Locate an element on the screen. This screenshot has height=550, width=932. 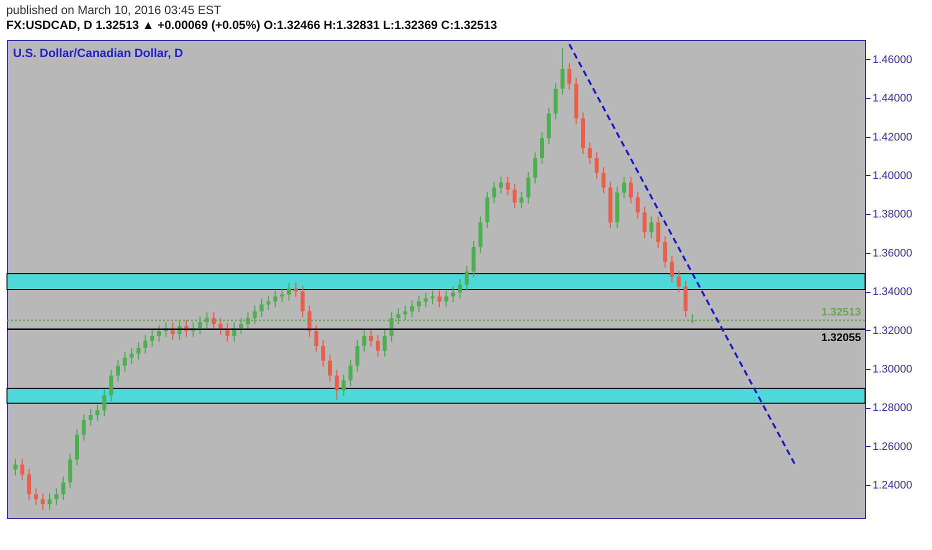
text: FX:USDCAD, D 1.32513 ▲ +0.00069 (+0.05%) O:1.32466 H:1.32831 L:1.32369 C:1.32513 is located at coordinates (252, 25).